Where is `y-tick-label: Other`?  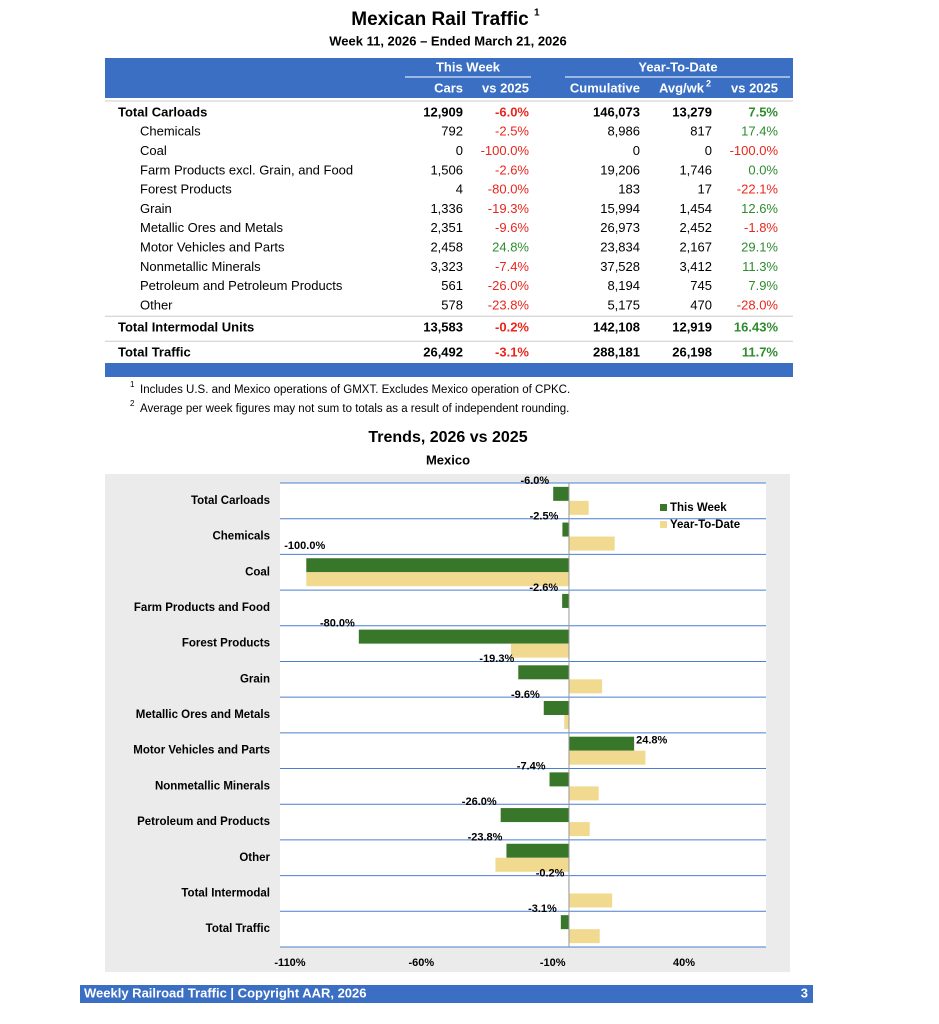 y-tick-label: Other is located at coordinates (254, 858).